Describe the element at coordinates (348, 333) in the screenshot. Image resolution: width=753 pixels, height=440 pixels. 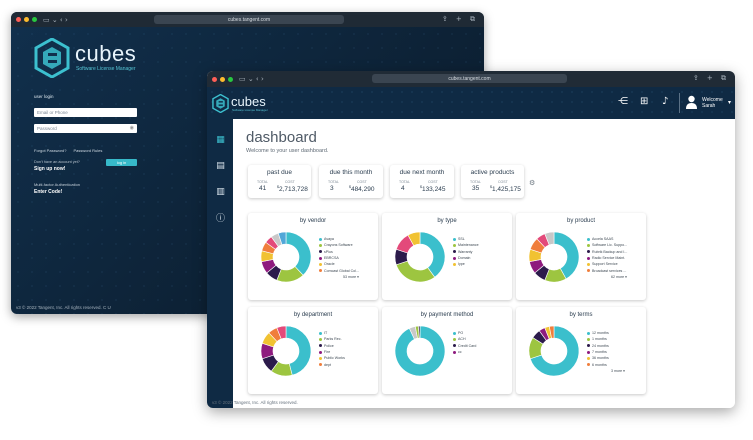
I see `legend-item: IT` at that location.